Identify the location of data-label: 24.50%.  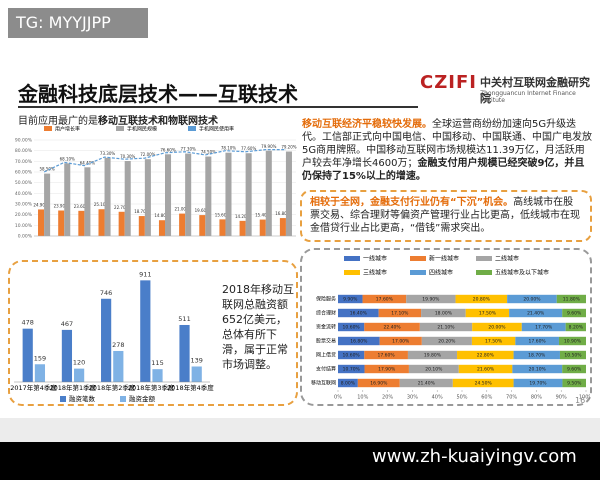
(484, 384).